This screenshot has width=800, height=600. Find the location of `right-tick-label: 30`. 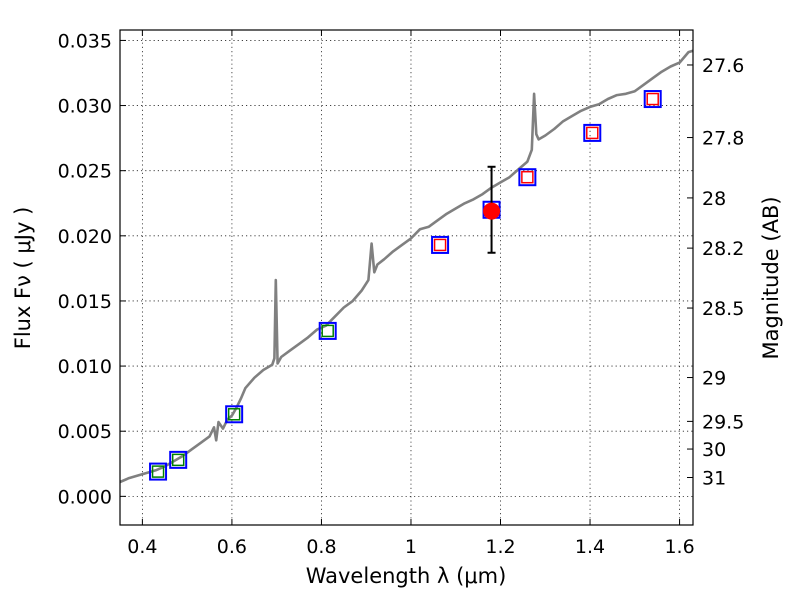

right-tick-label: 30 is located at coordinates (714, 450).